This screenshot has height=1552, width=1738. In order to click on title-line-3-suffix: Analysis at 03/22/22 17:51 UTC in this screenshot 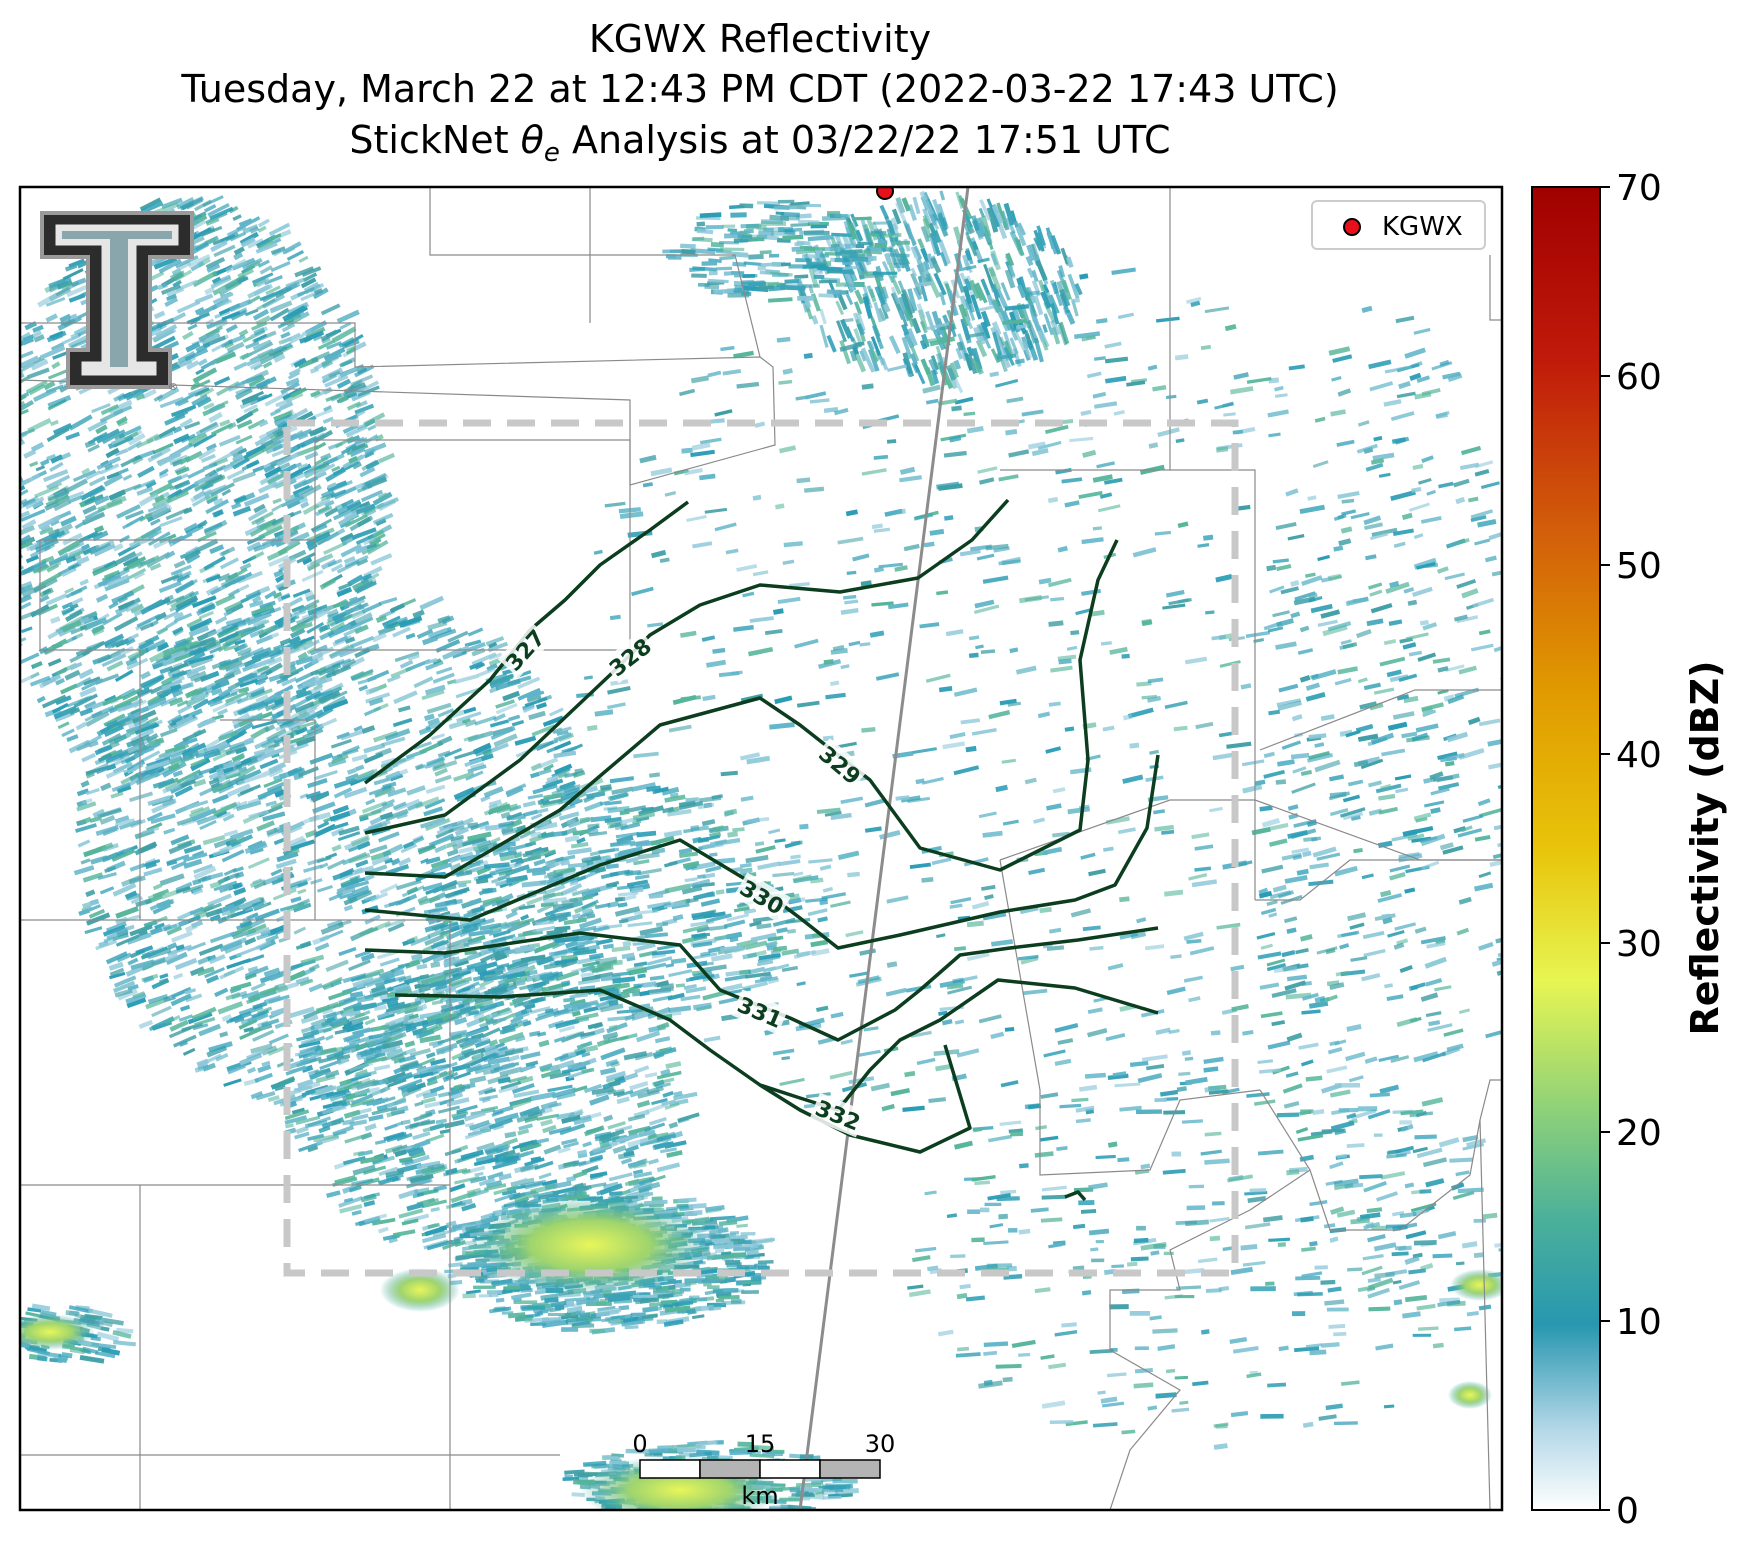, I will do `click(865, 140)`.